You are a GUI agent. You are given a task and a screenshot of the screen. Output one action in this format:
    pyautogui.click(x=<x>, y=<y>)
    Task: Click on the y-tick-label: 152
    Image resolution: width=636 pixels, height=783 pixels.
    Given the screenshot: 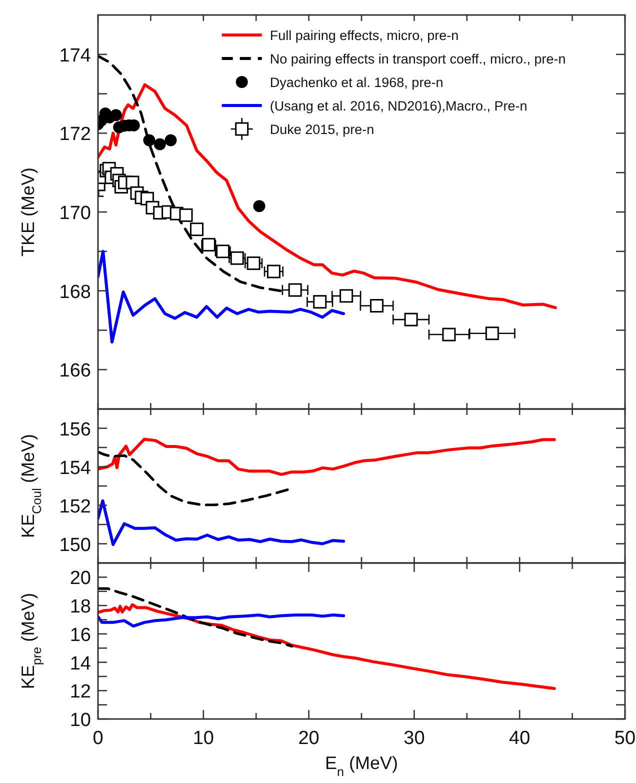 What is the action you would take?
    pyautogui.click(x=75, y=507)
    